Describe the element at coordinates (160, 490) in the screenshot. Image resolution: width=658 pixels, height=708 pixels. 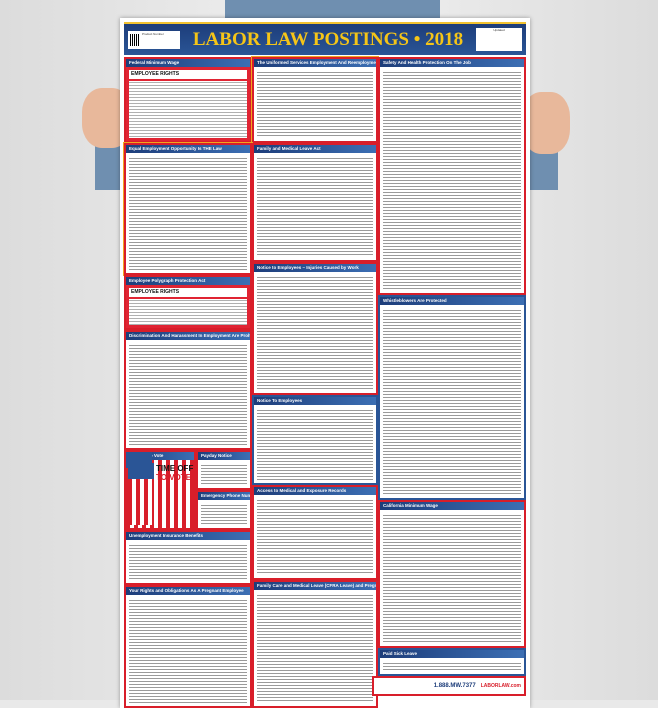
I see `section-time-off-vote: Time Off to Vote TIME OFF TO VOTE` at that location.